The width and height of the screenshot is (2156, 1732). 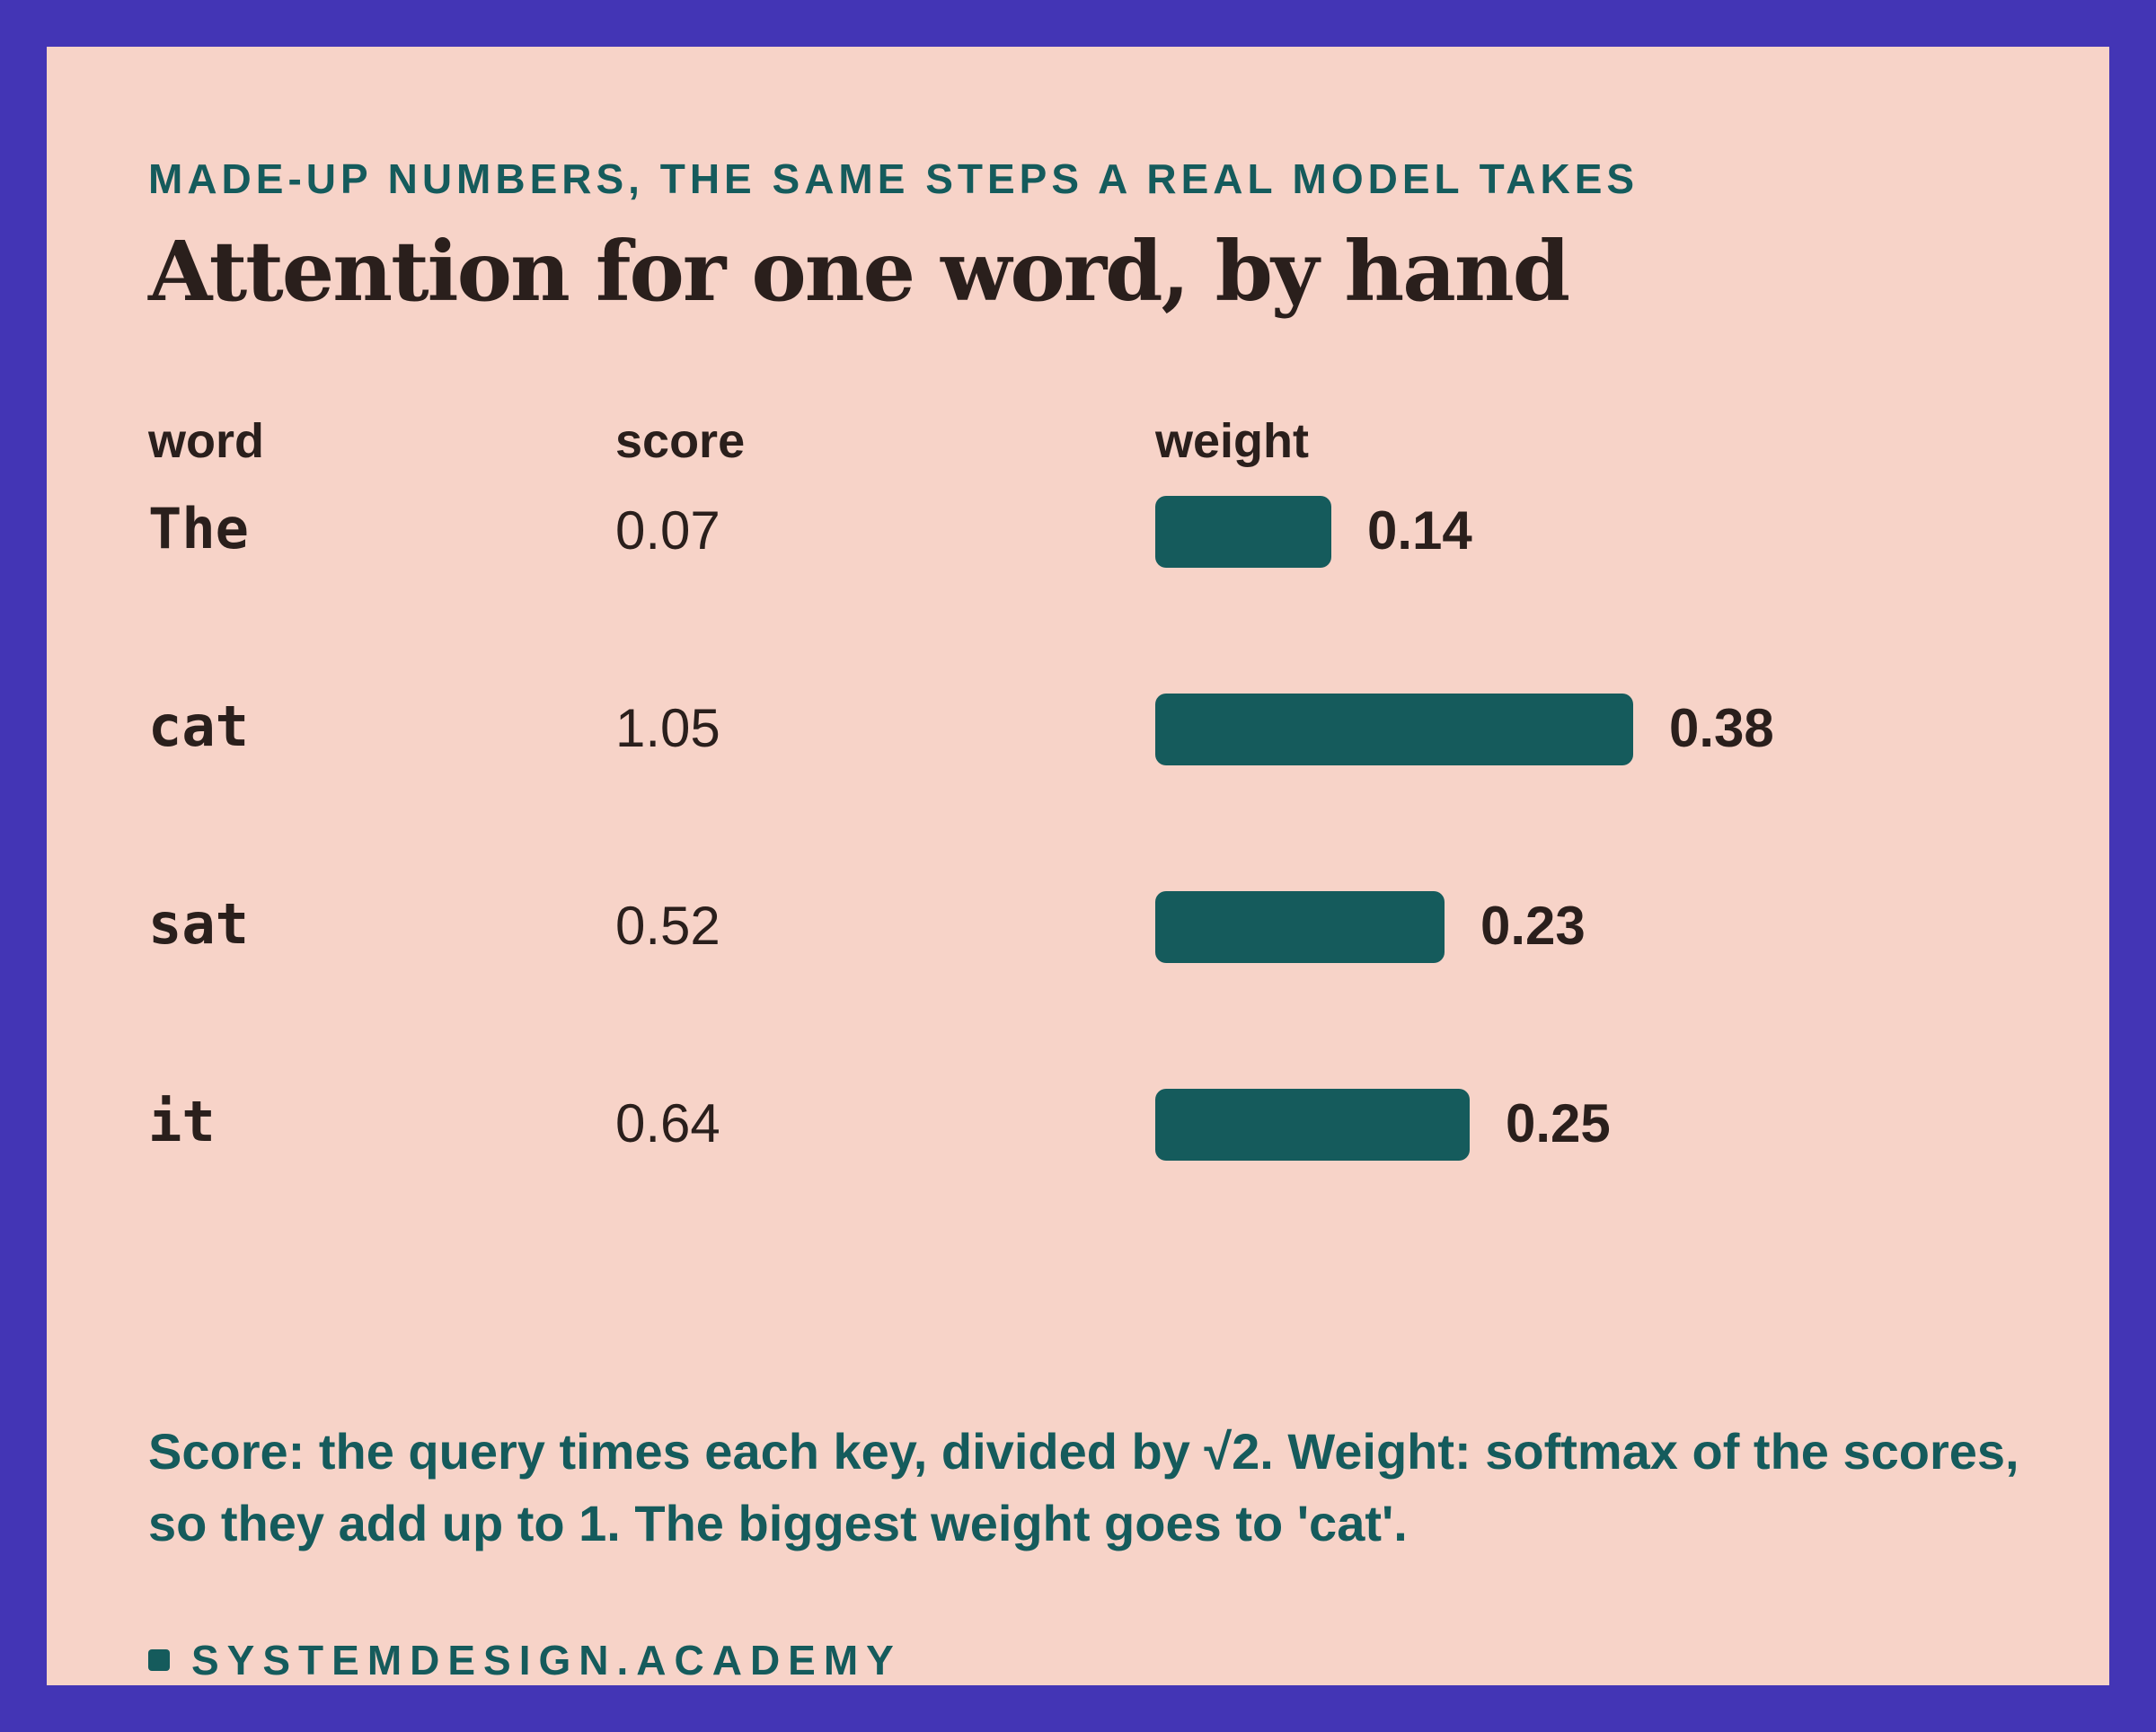 I want to click on score-value: 1.05, so click(x=667, y=728).